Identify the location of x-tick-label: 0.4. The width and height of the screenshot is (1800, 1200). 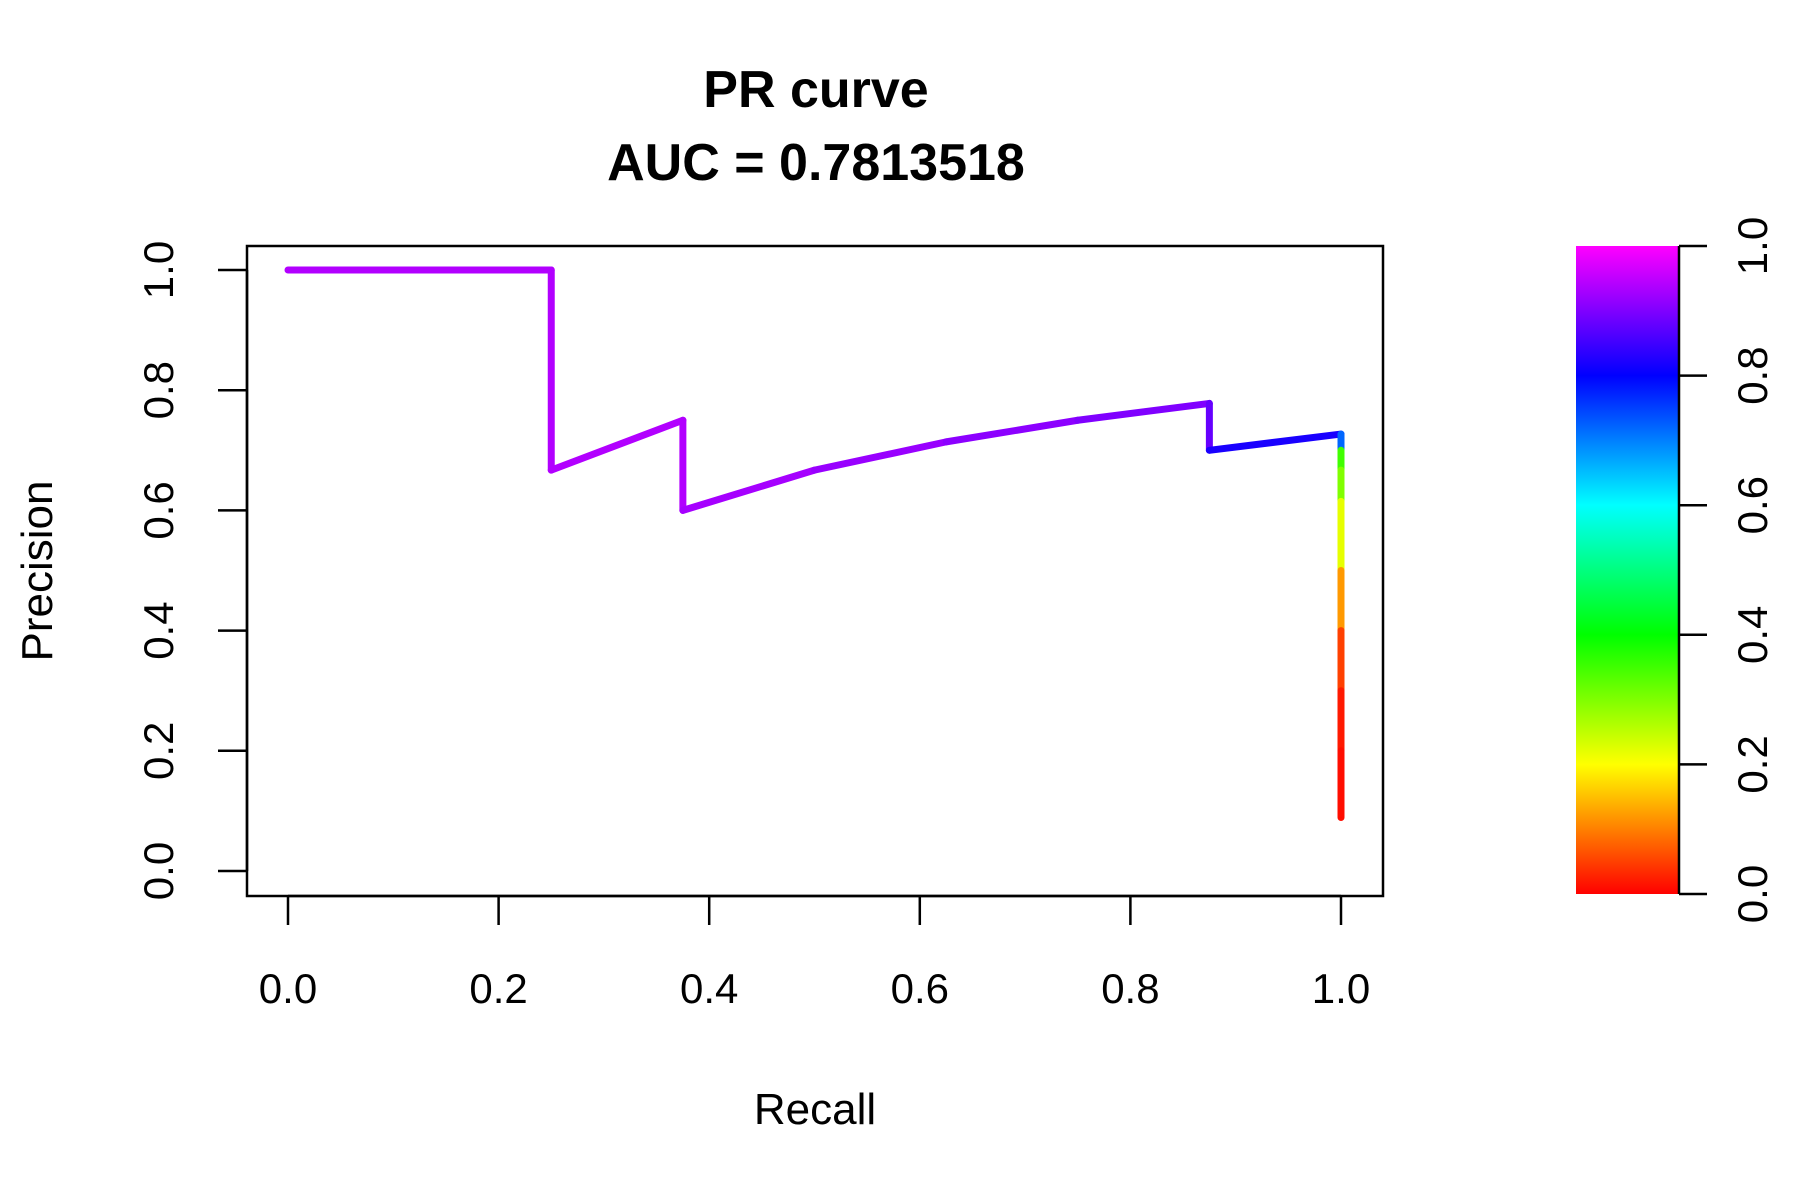
(709, 988).